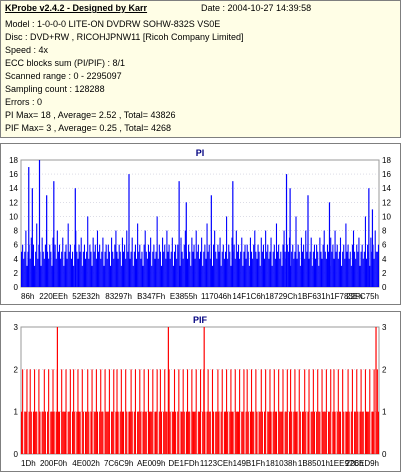 This screenshot has height=476, width=401. Describe the element at coordinates (86, 296) in the screenshot. I see `x-tick-label: 52E32h` at that location.